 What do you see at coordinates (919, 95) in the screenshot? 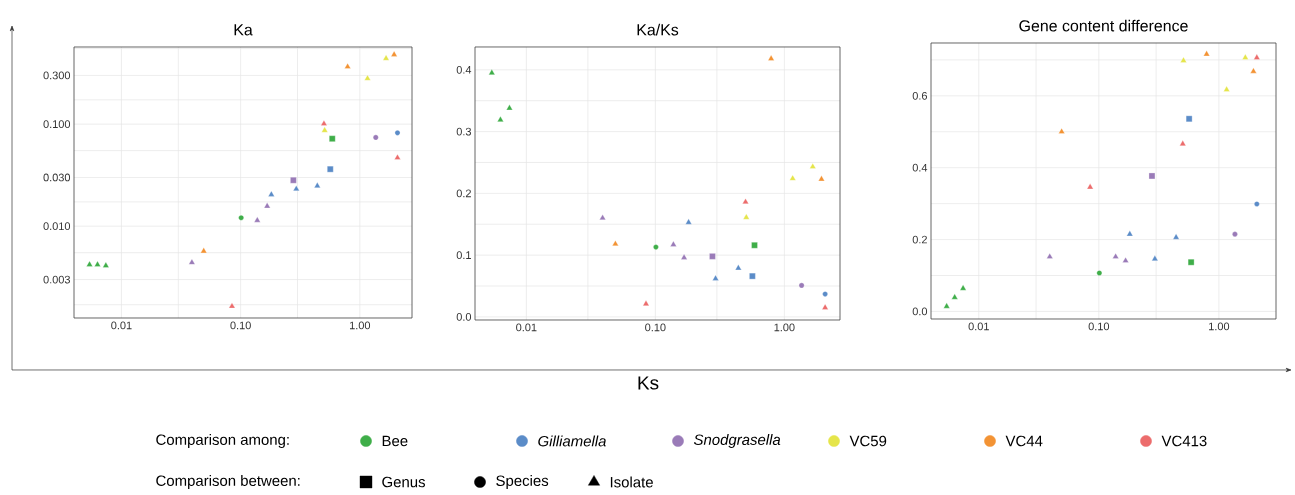
I see `y-tick-label: 0.6` at bounding box center [919, 95].